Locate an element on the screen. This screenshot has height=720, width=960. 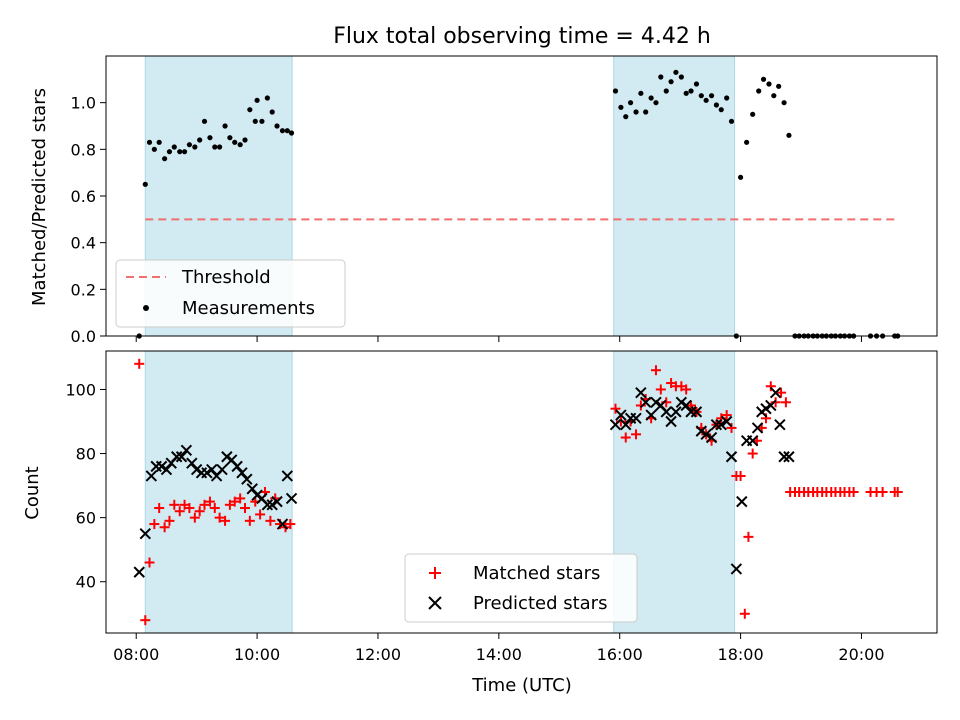
y-tick-label: 60 is located at coordinates (86, 518).